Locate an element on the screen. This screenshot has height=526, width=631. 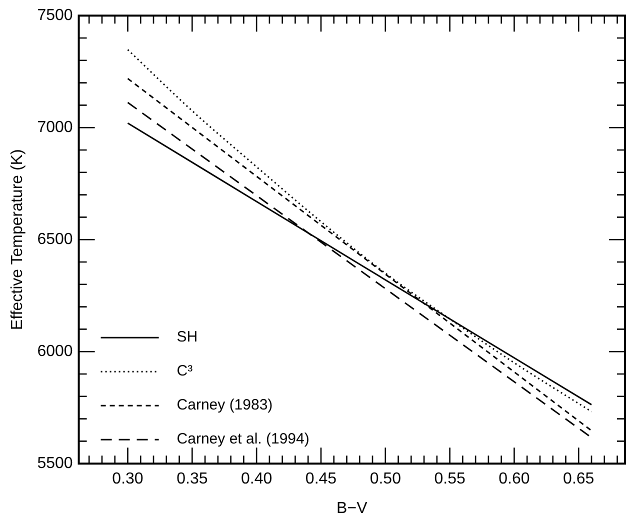
y-tick-label: 7000 is located at coordinates (55, 127).